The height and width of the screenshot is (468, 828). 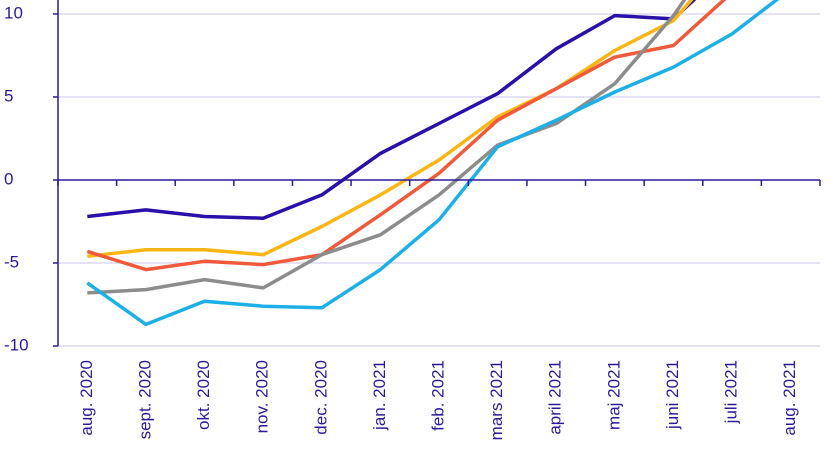 I want to click on x-tick-label: maj 2021, so click(x=613, y=395).